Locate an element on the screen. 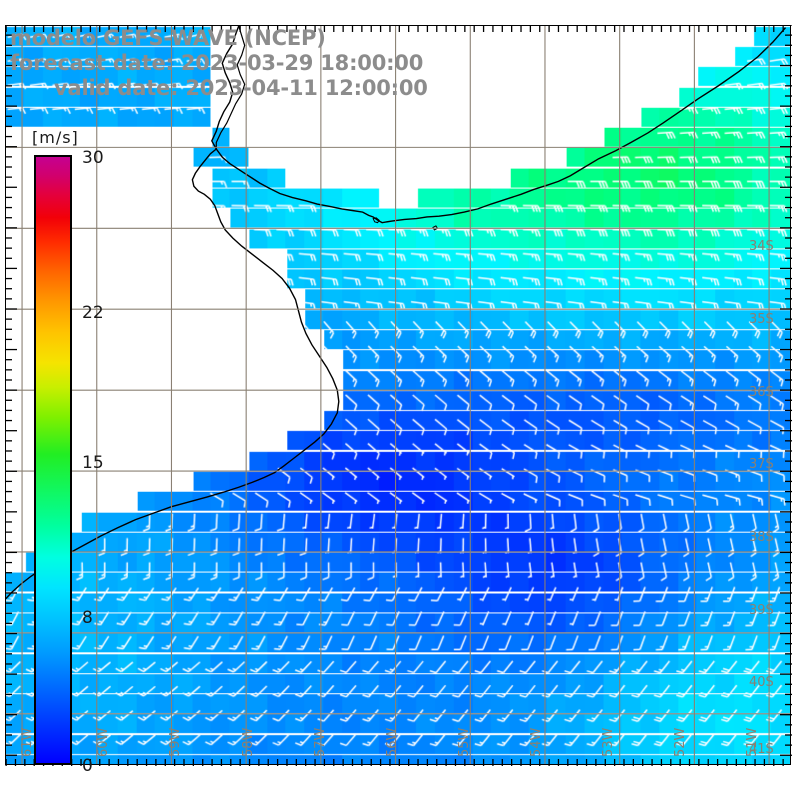 This screenshot has height=800, width=800. colorbar-tick-label: 8 is located at coordinates (87, 618).